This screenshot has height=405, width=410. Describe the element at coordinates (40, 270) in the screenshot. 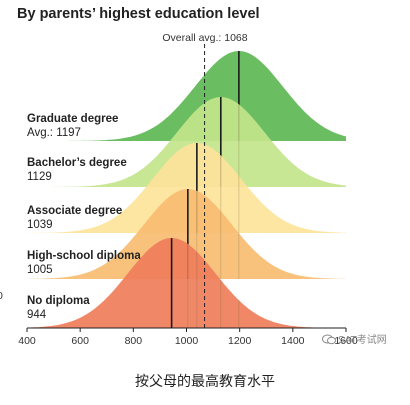

I see `series-value-4: 1005` at that location.